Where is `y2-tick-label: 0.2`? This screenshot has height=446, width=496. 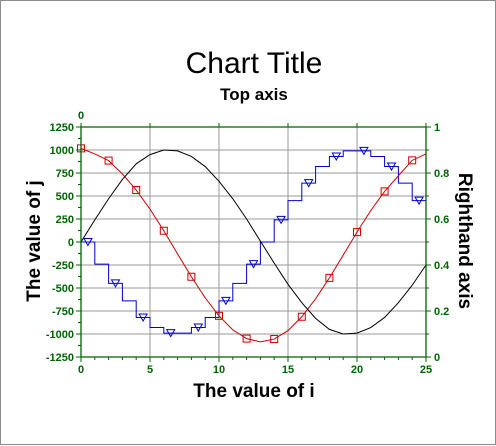
y2-tick-label: 0.2 is located at coordinates (441, 312).